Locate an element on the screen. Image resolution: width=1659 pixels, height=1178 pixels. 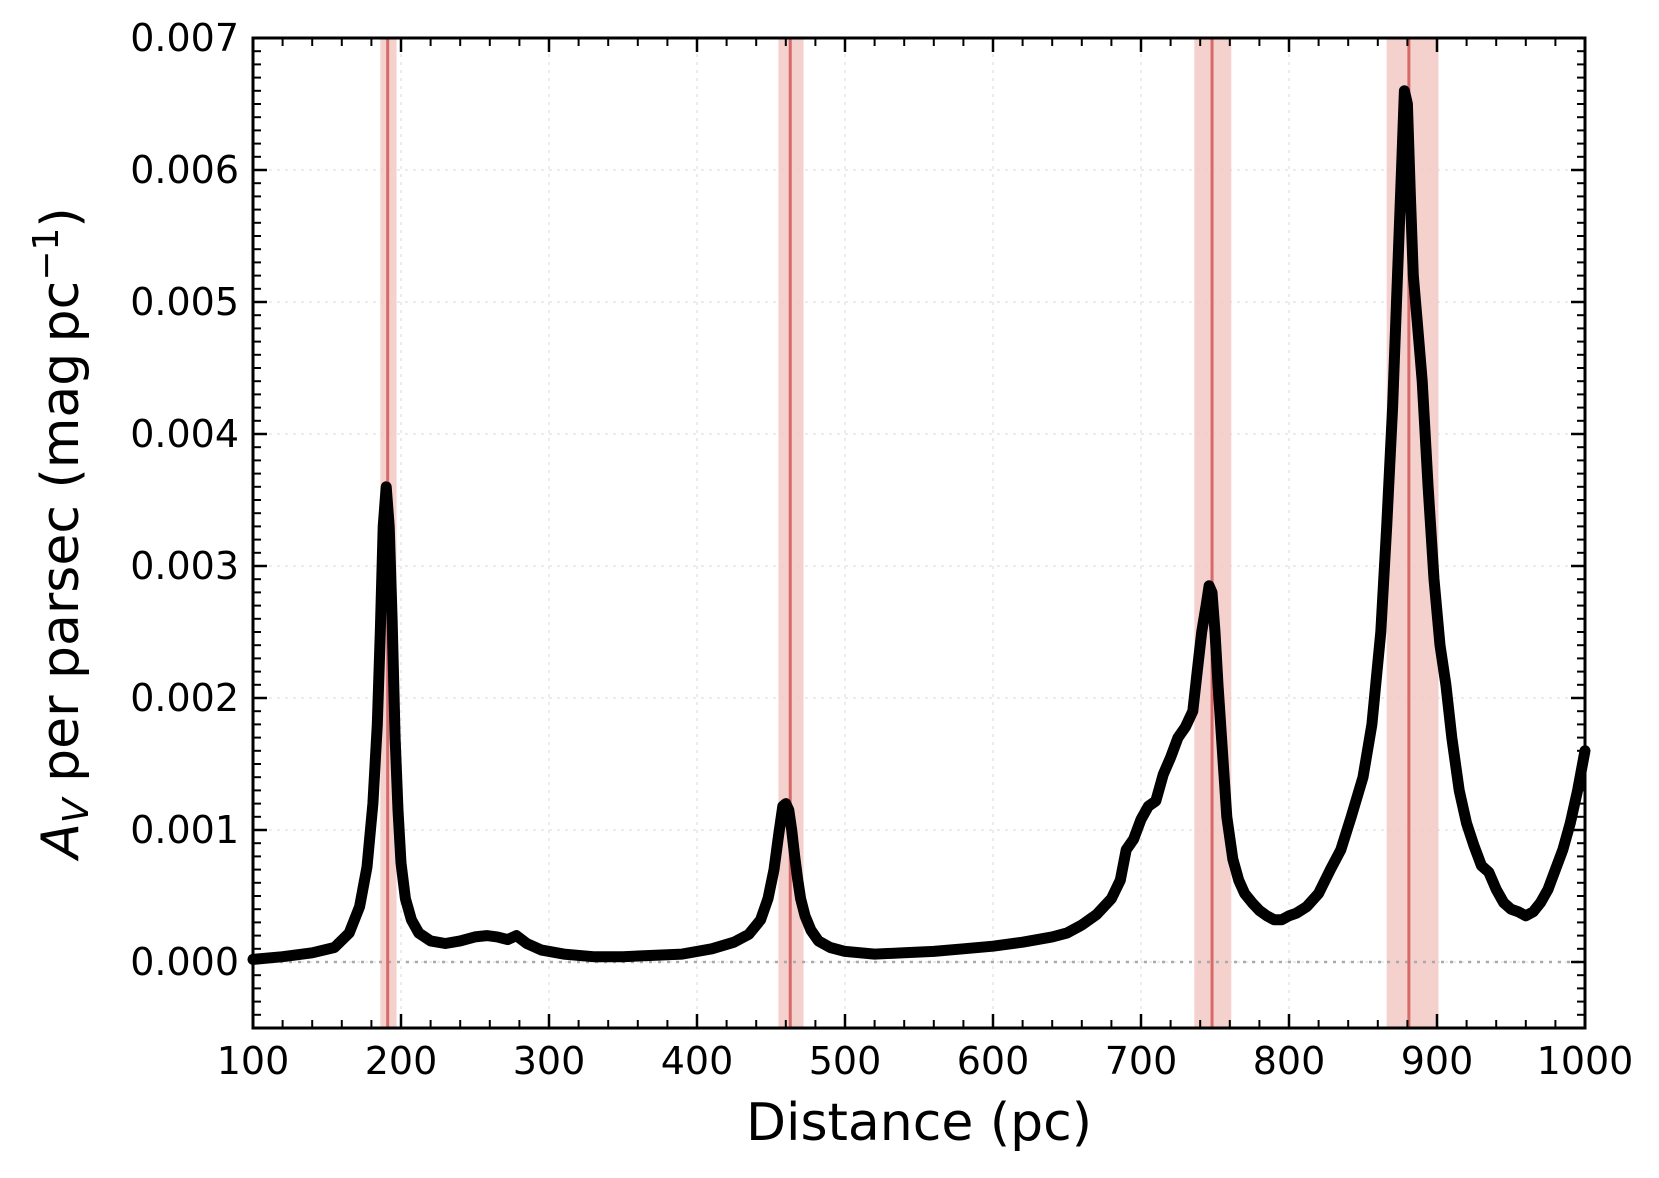
y-axis-title: AV per parsec (mag pc−1) is located at coordinates (61, 534).